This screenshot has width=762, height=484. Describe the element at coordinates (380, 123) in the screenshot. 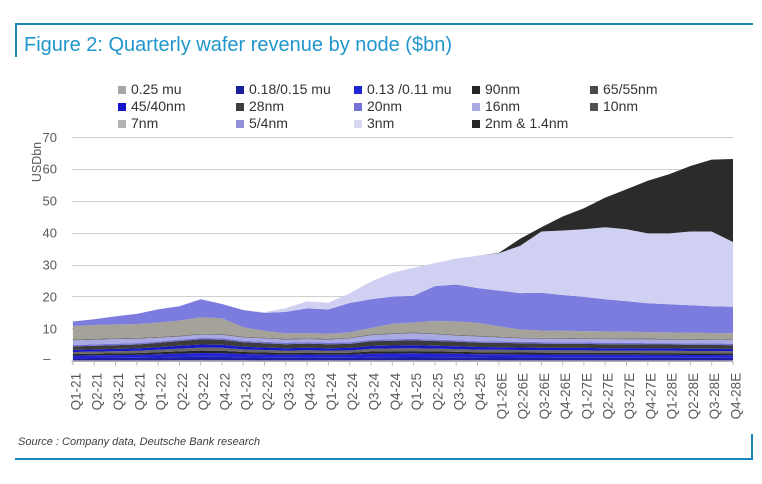

I see `svg-text: 3nm` at that location.